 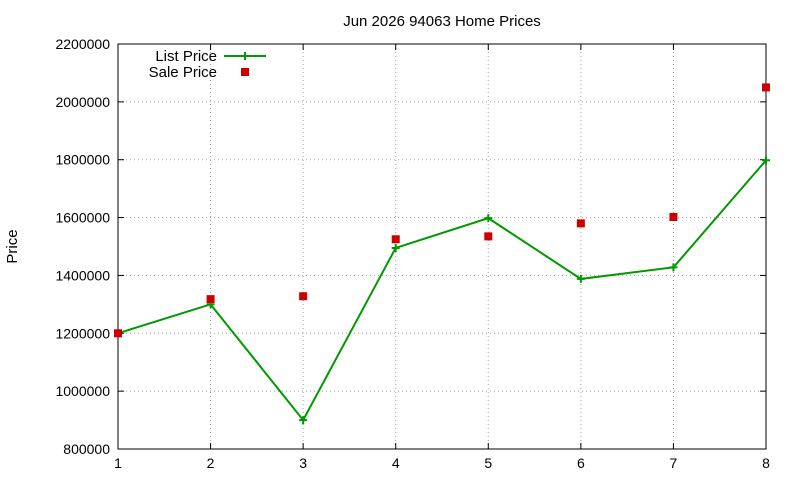 What do you see at coordinates (12, 246) in the screenshot?
I see `y-axis-label: Price` at bounding box center [12, 246].